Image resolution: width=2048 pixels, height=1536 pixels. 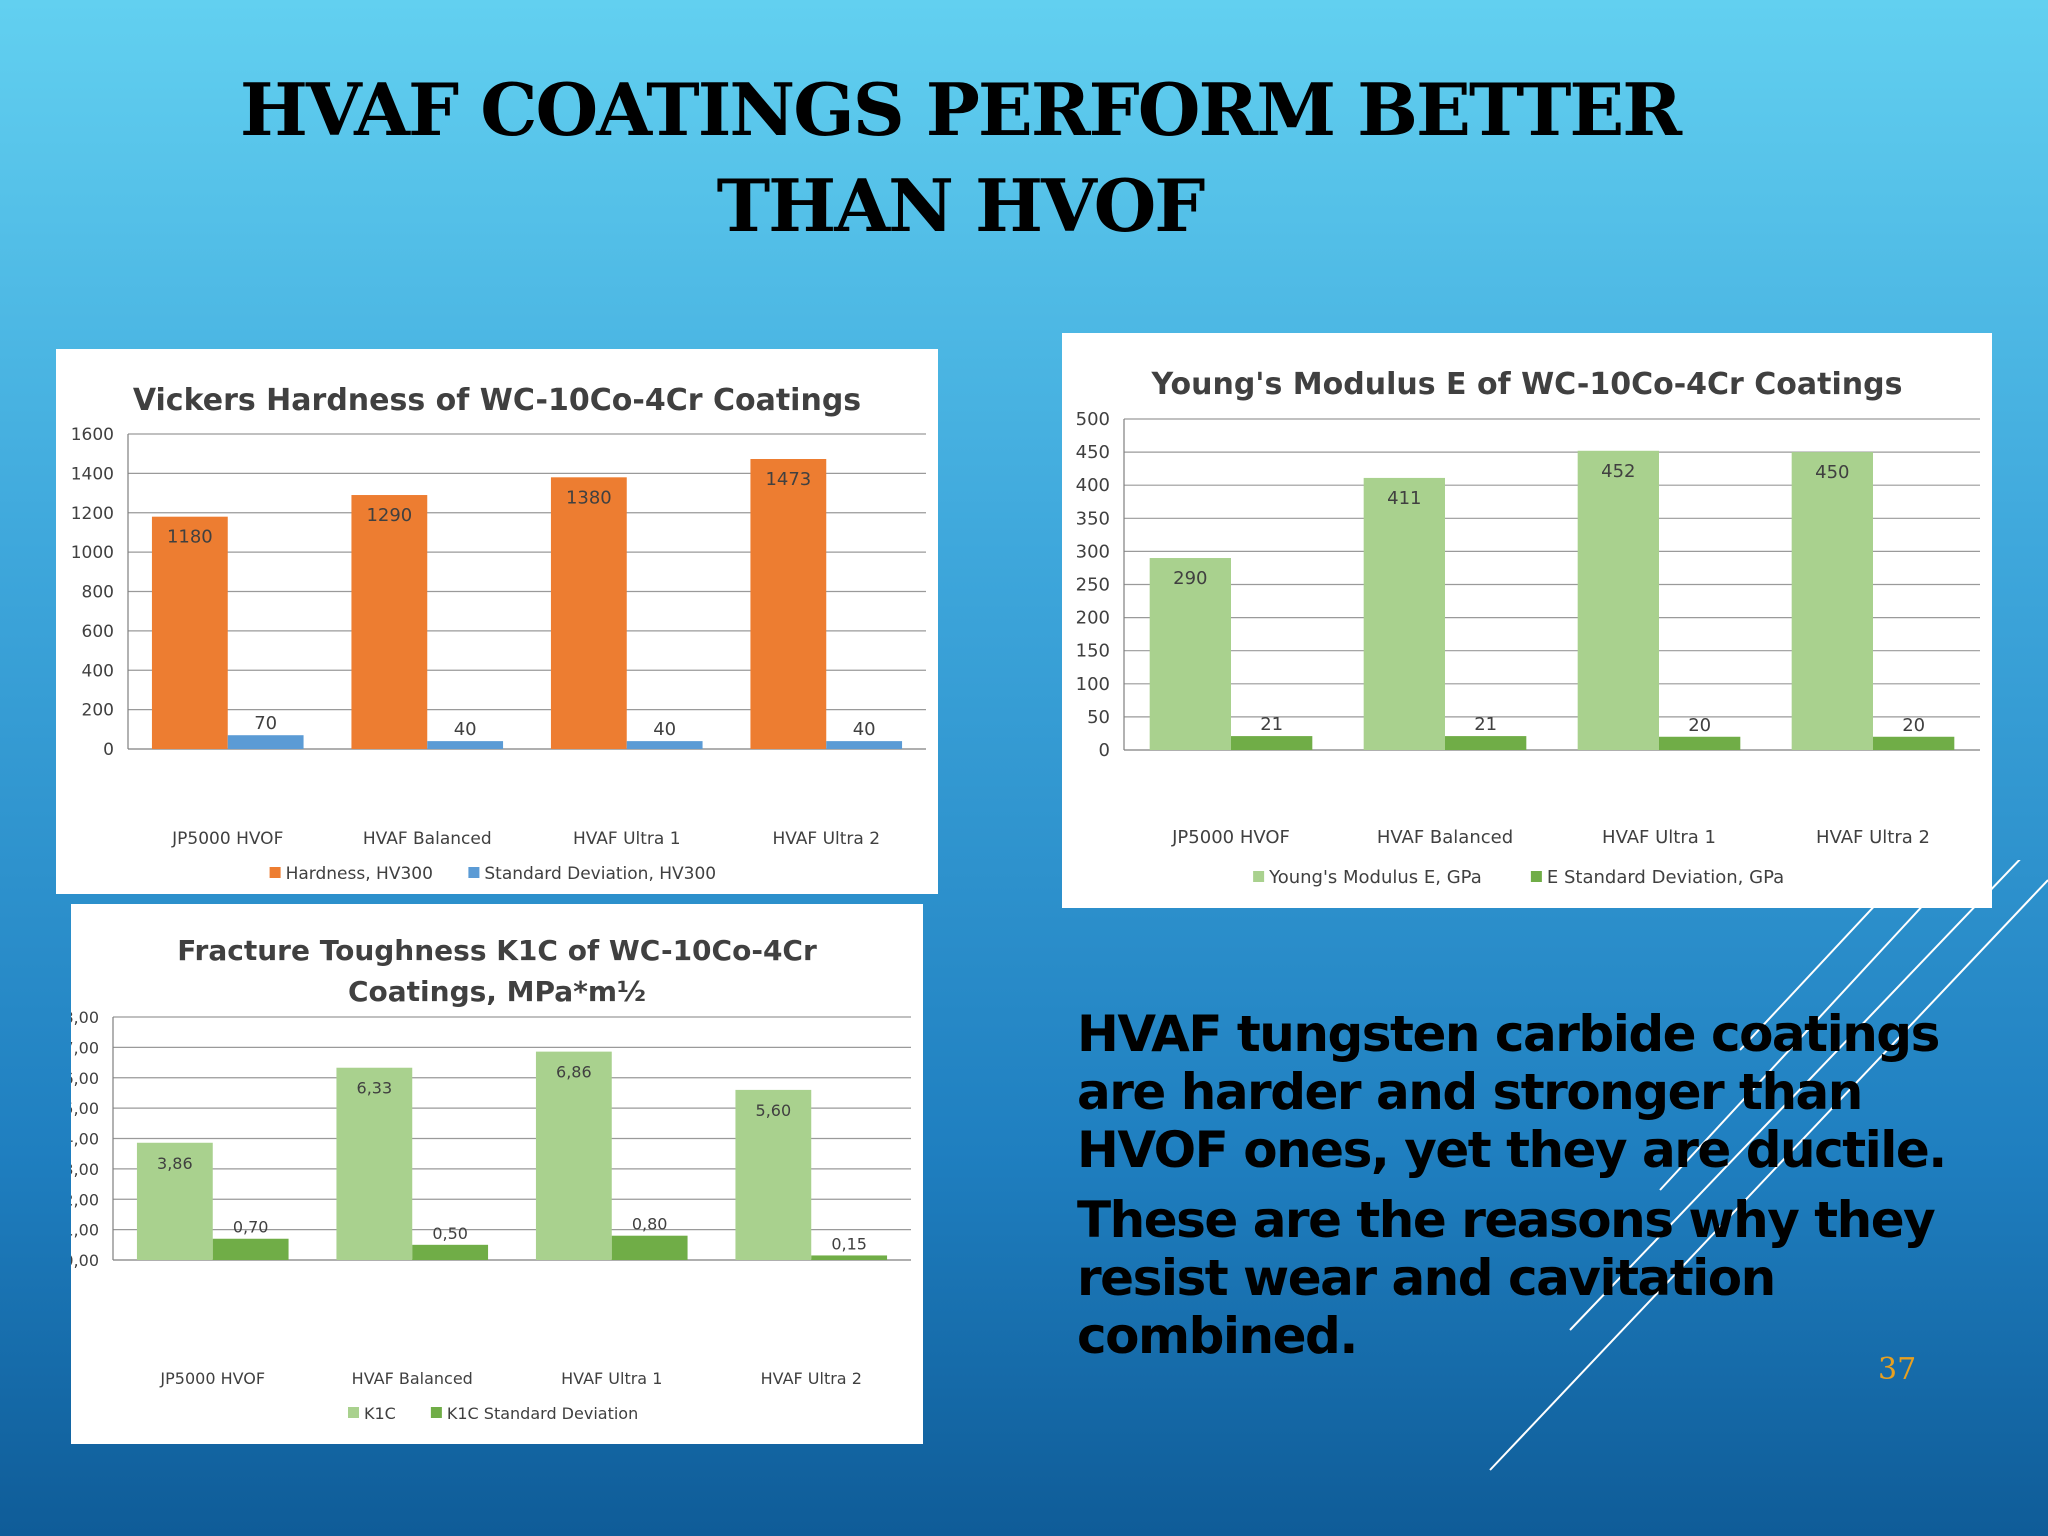 I want to click on y-tick-label: 1200, so click(x=92, y=514).